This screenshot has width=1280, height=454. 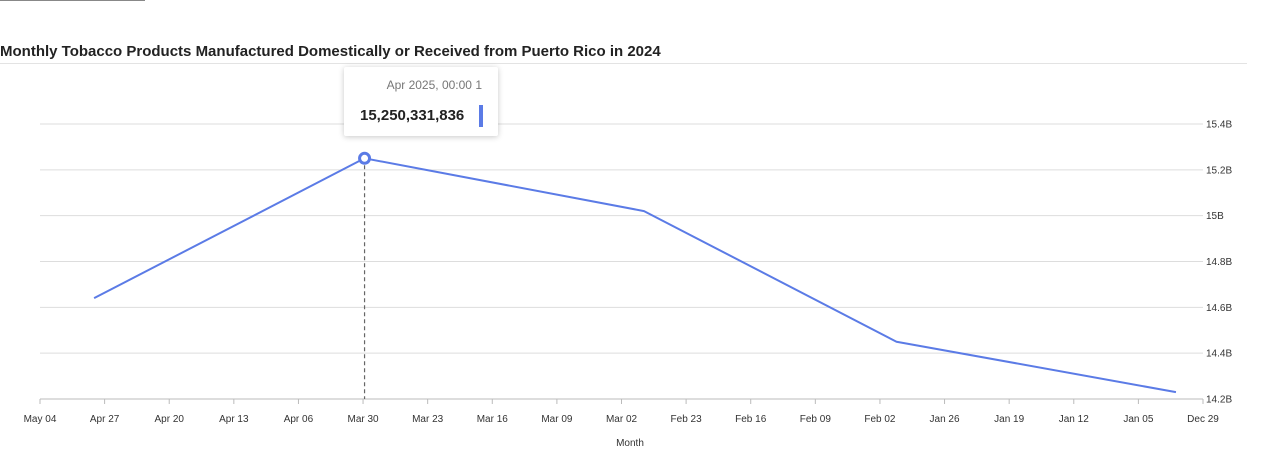 I want to click on y-tick-label: 14.4B, so click(x=1219, y=354).